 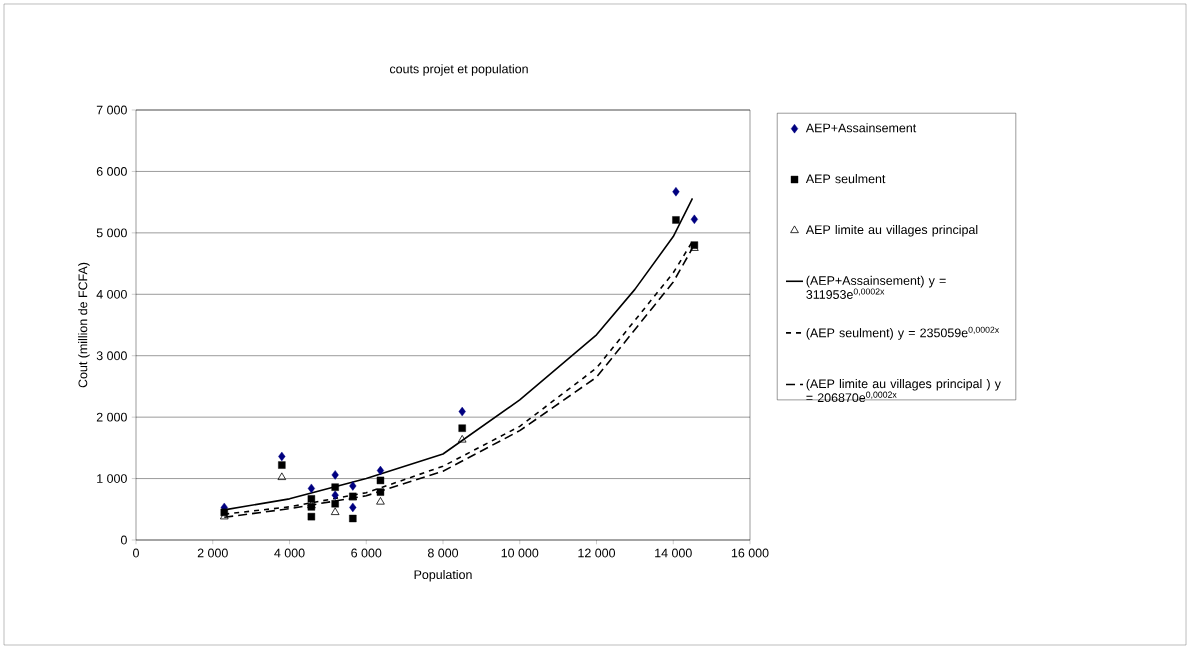 What do you see at coordinates (597, 553) in the screenshot?
I see `x-tick-label: 12 000` at bounding box center [597, 553].